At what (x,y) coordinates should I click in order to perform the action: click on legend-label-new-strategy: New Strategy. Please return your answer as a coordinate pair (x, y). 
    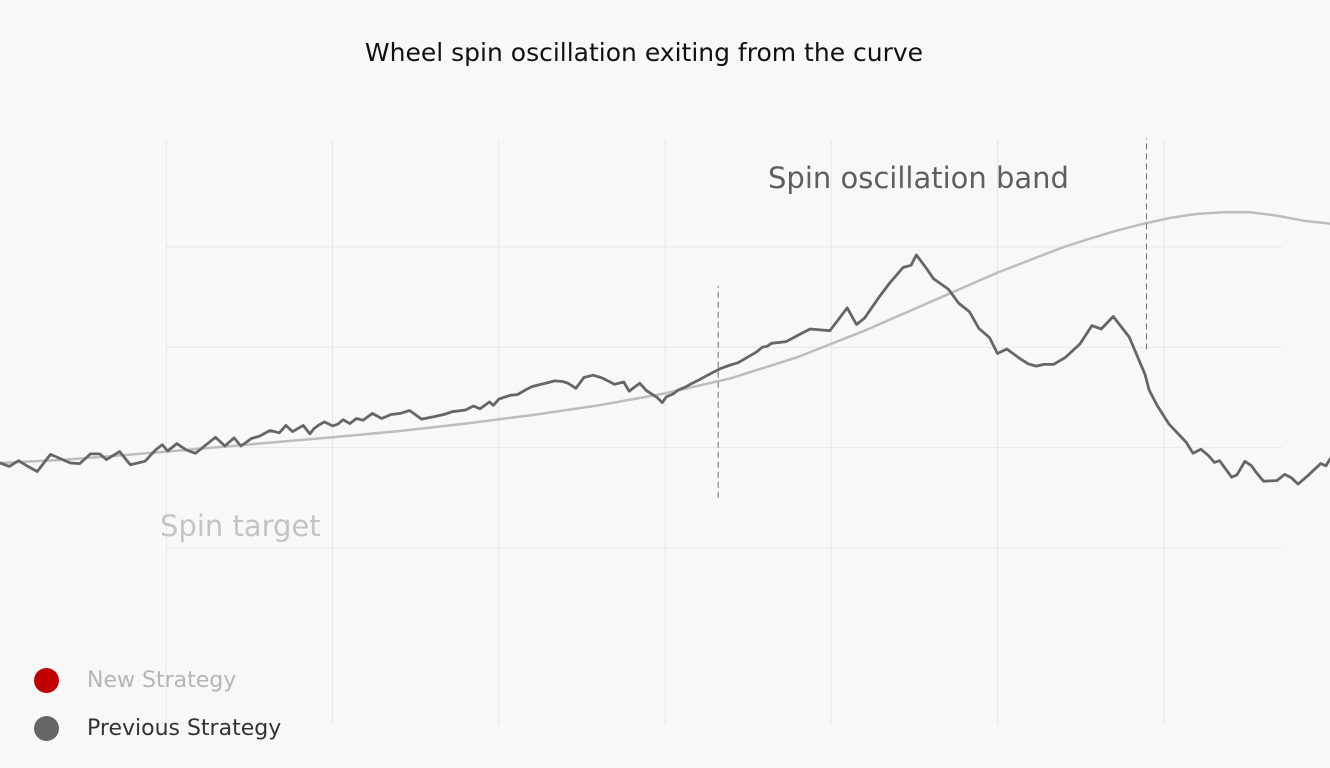
    Looking at the image, I should click on (162, 680).